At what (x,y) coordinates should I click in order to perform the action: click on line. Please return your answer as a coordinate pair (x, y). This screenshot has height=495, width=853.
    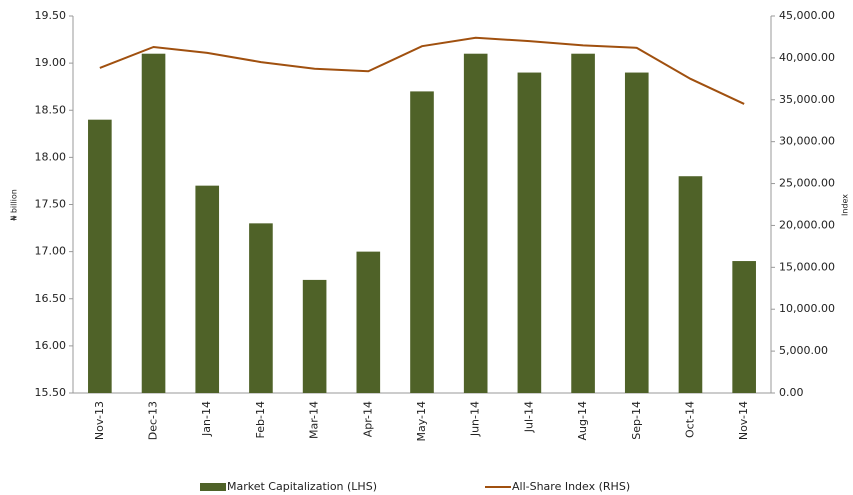
    Looking at the image, I should click on (422, 70).